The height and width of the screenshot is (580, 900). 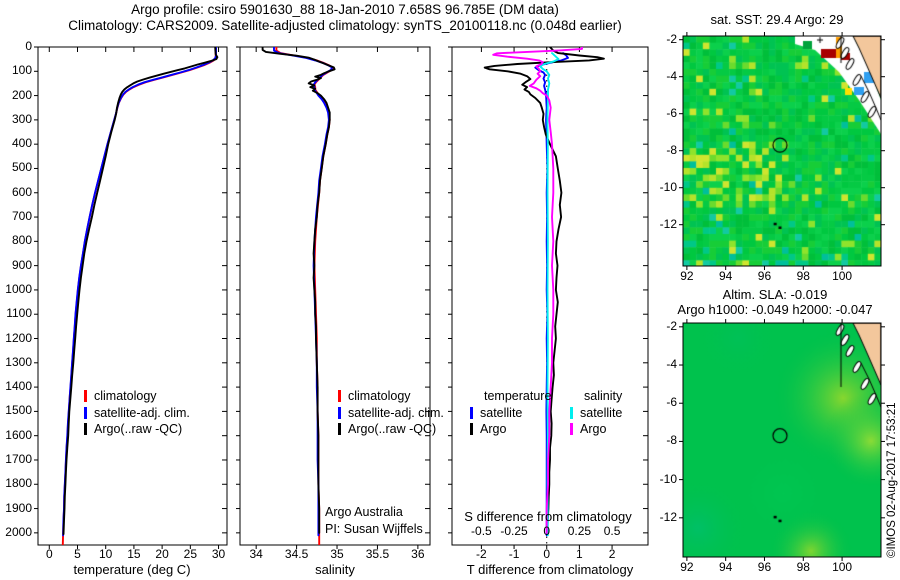 What do you see at coordinates (18, 288) in the screenshot?
I see `depth-tick-label: 1000` at bounding box center [18, 288].